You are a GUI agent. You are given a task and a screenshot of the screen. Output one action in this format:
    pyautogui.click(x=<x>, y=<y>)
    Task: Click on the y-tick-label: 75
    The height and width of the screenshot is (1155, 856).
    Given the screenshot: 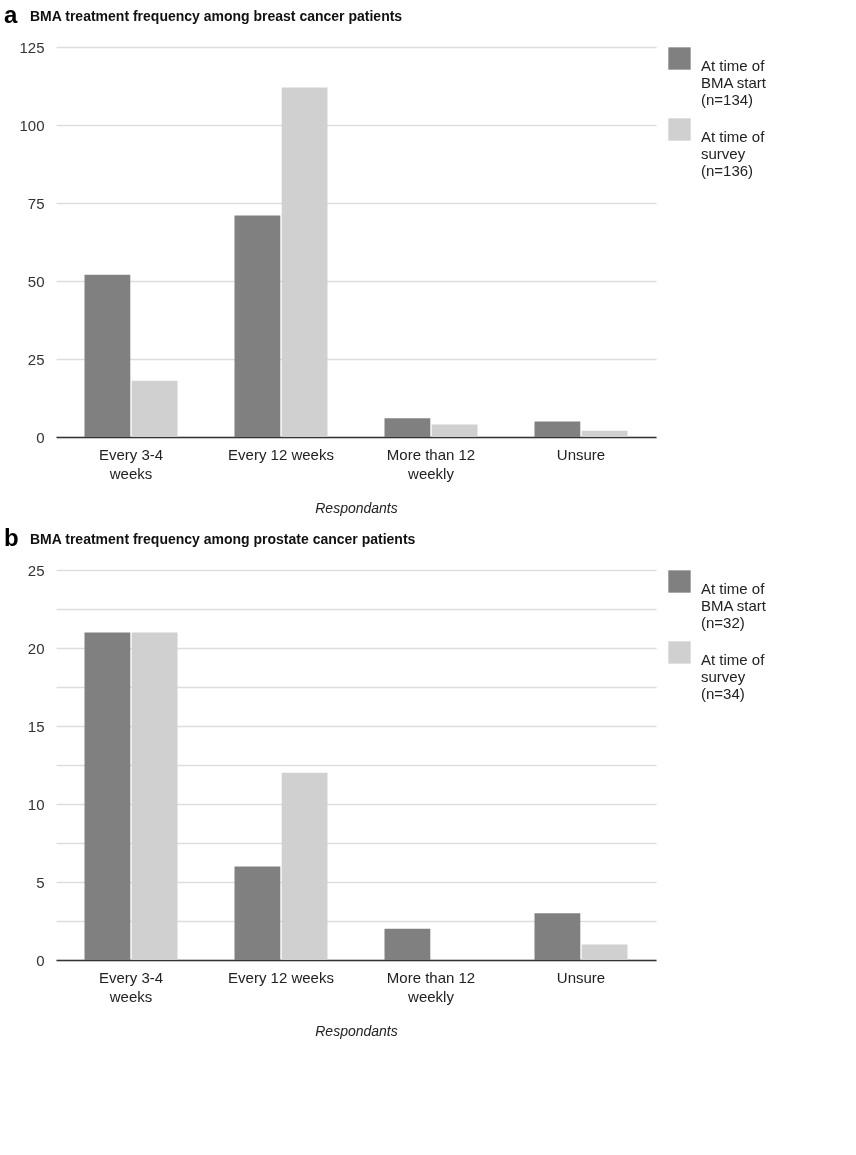 What is the action you would take?
    pyautogui.click(x=36, y=203)
    